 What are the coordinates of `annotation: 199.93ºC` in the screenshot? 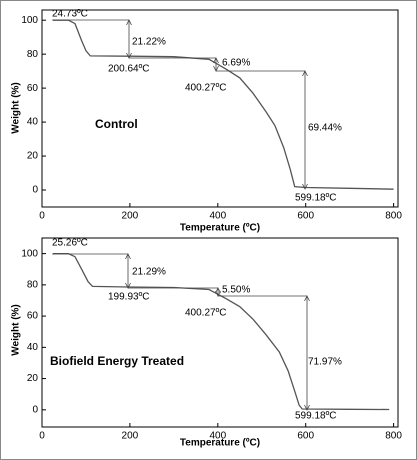 It's located at (128, 297).